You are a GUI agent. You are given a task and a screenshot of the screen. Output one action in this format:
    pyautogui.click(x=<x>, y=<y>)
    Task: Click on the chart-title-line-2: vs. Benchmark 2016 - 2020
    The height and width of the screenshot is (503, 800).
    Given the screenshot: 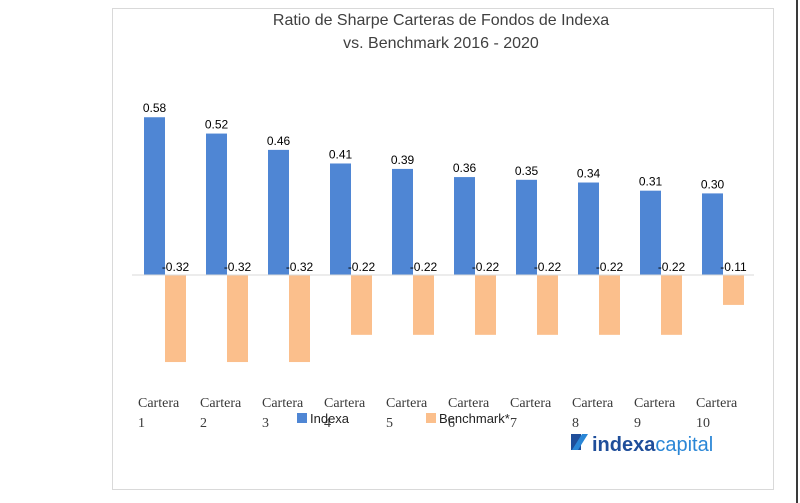 What is the action you would take?
    pyautogui.click(x=441, y=43)
    